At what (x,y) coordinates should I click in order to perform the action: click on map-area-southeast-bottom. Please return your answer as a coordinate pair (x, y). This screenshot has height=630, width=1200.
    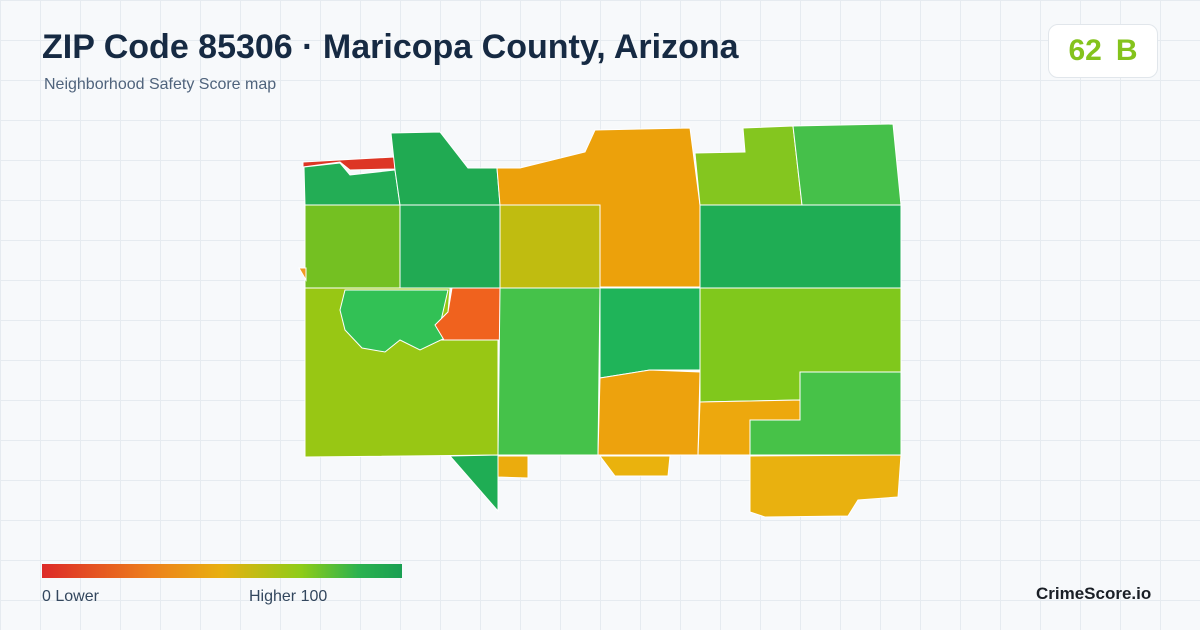
    Looking at the image, I should click on (825, 486).